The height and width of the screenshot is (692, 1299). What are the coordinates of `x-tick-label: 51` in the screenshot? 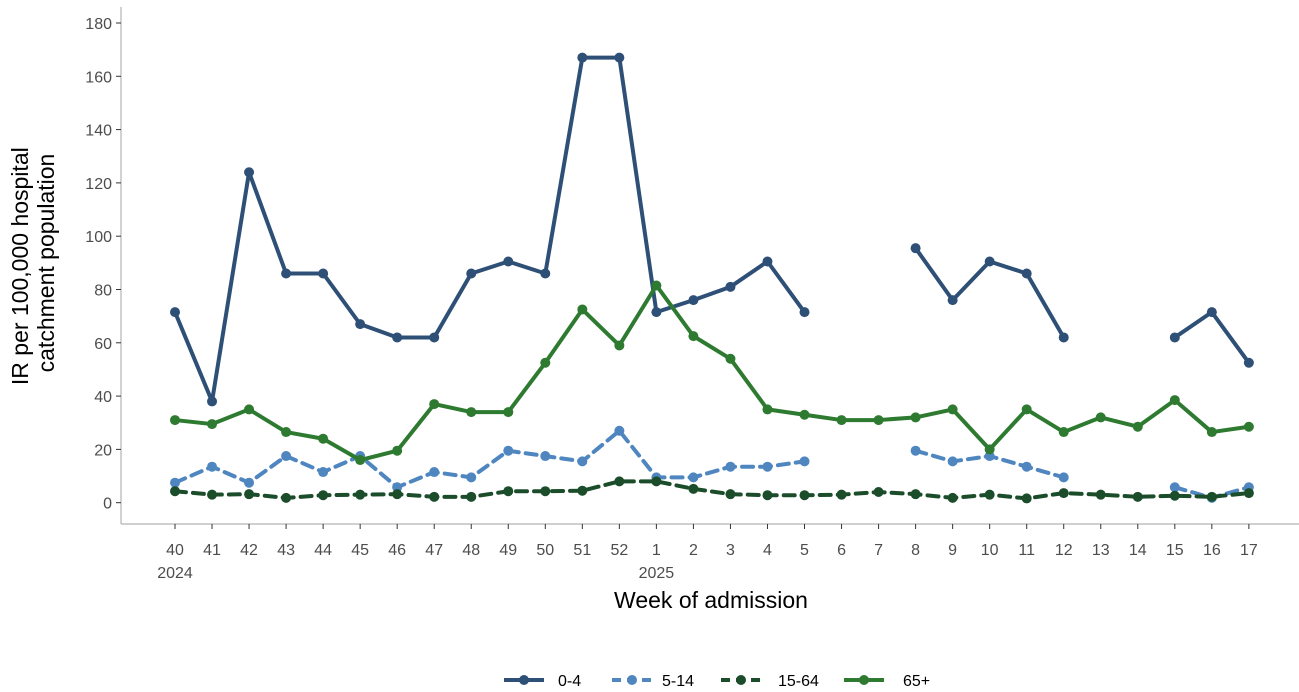 It's located at (582, 550).